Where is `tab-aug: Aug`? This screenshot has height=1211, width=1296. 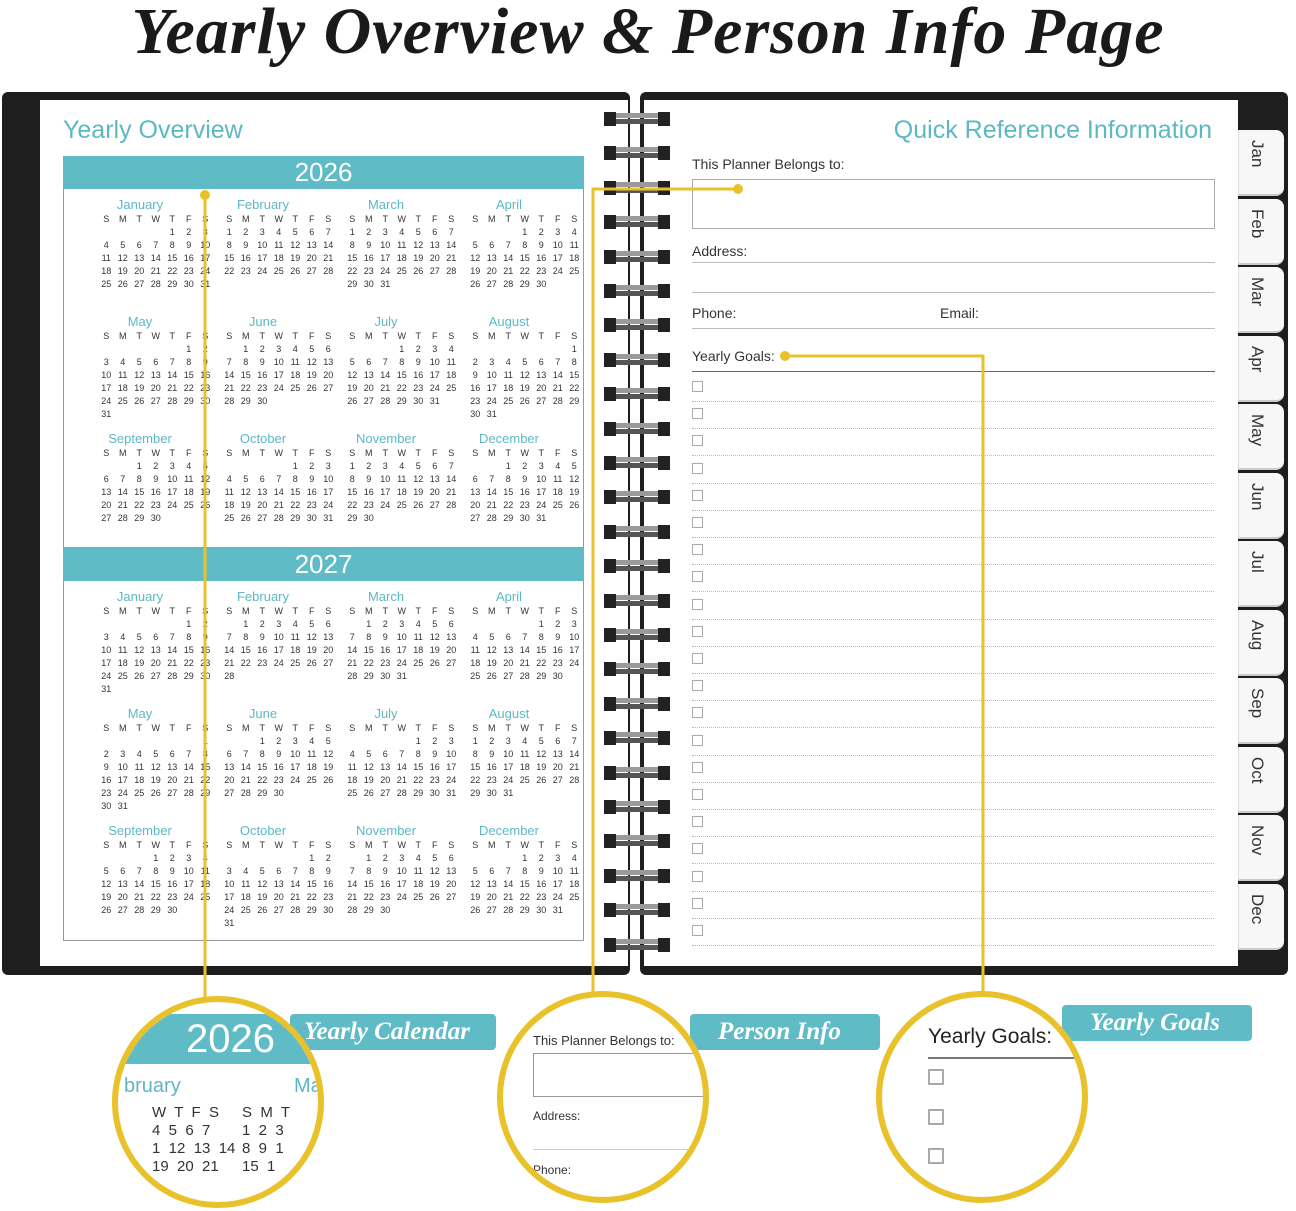 tab-aug: Aug is located at coordinates (1261, 642).